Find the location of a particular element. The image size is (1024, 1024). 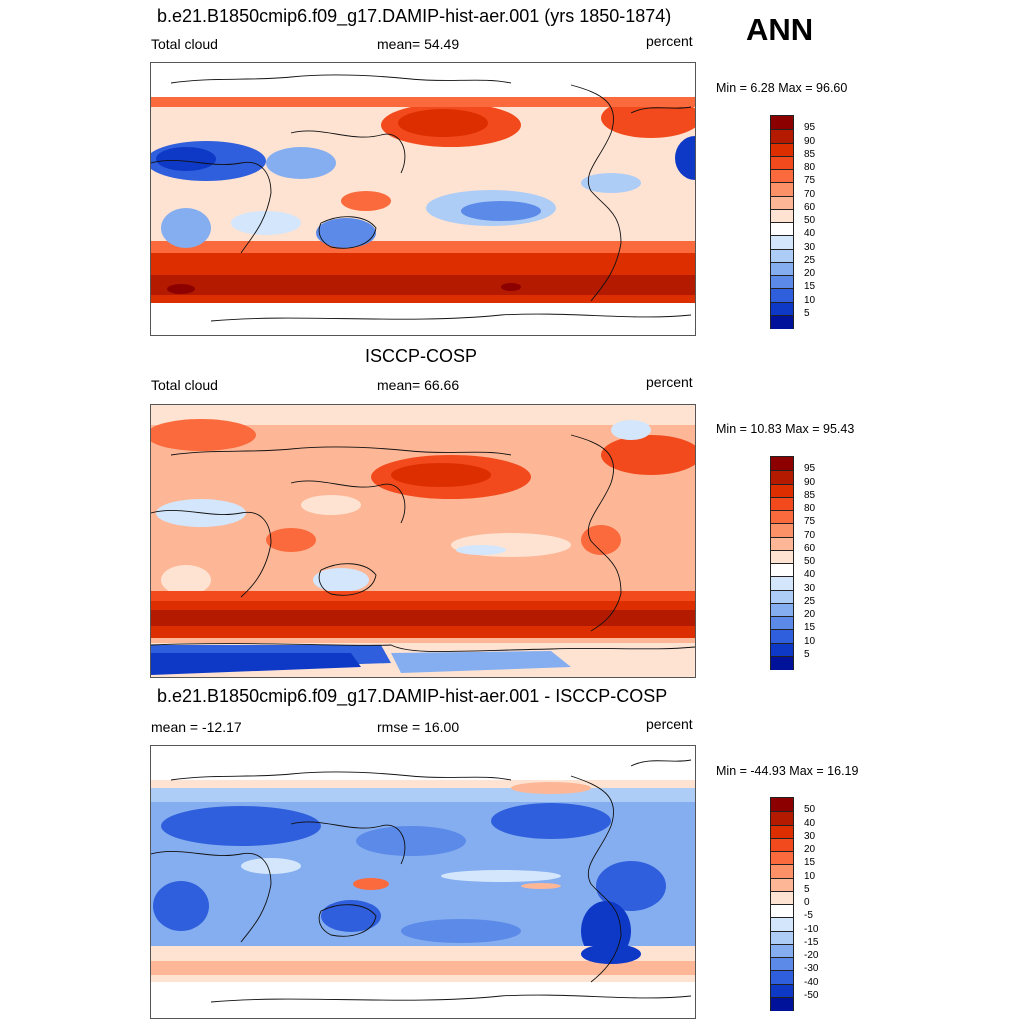

colorbar-tick-label: 75 is located at coordinates (810, 181).